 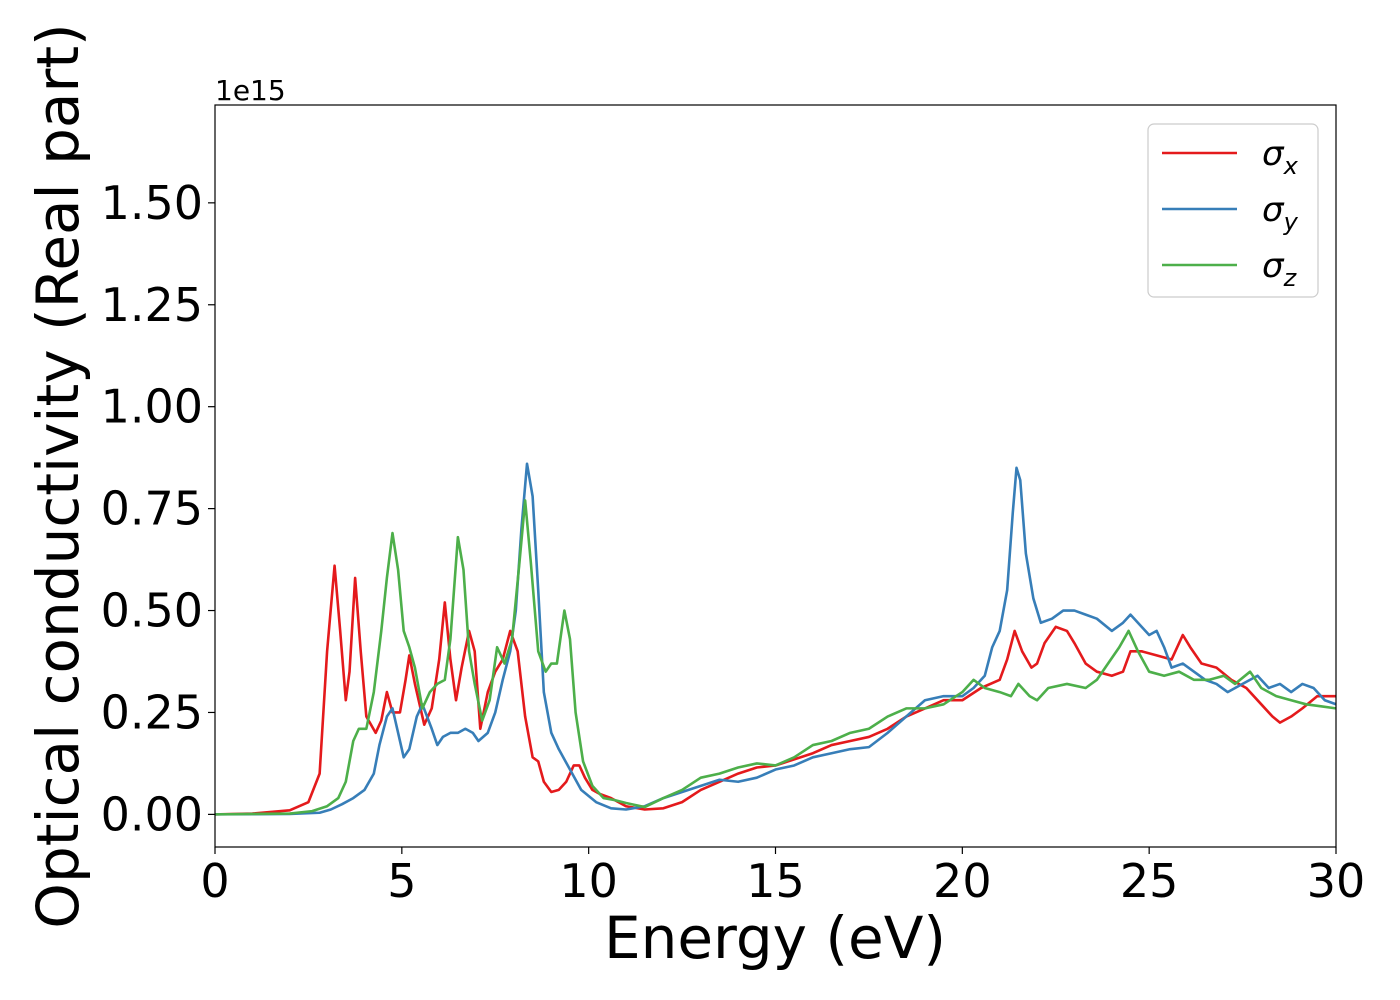 I want to click on x-axis-ticks: 0 5 10 15 20 25 30, so click(x=782, y=877).